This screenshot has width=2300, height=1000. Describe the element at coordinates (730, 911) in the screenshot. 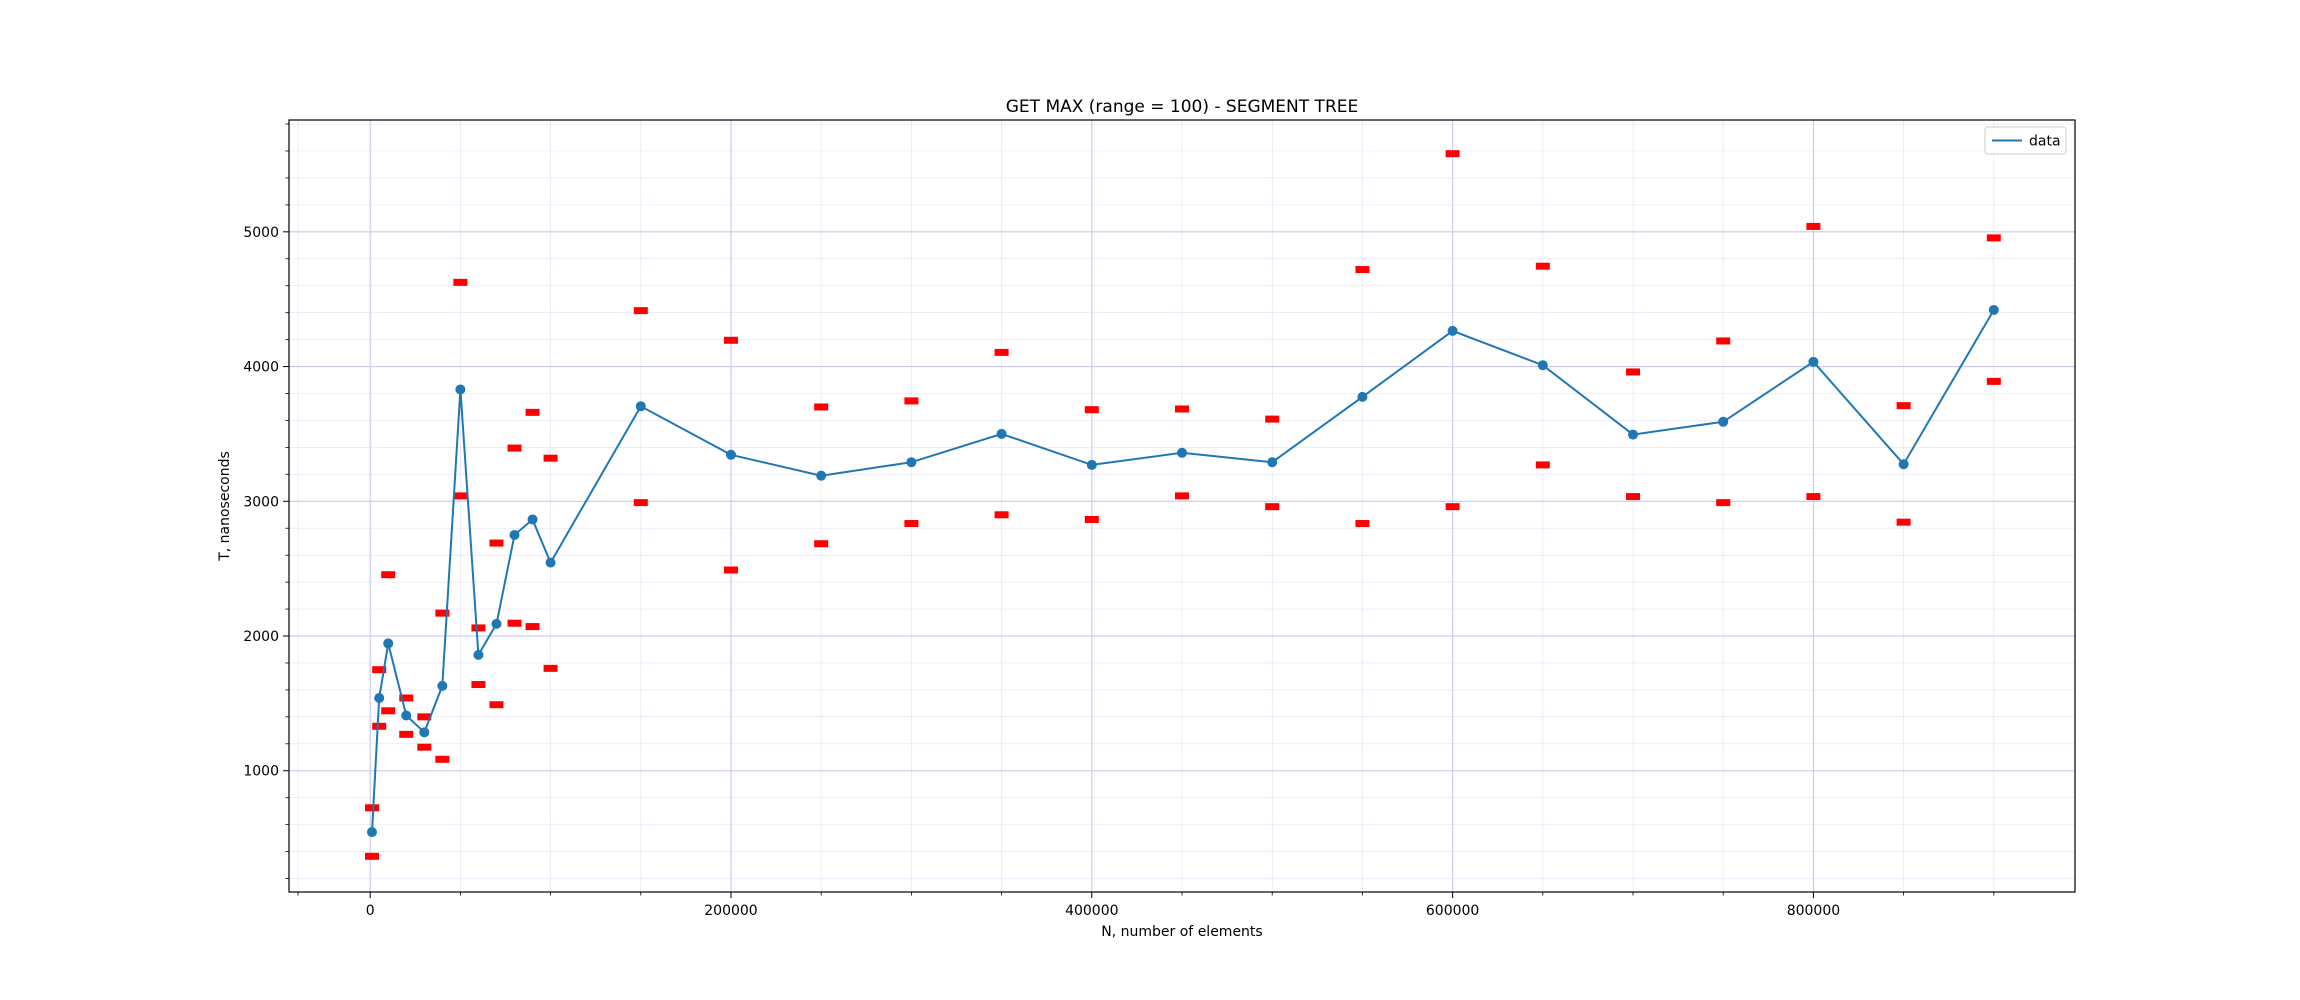

I see `x-tick-label: 200000` at that location.